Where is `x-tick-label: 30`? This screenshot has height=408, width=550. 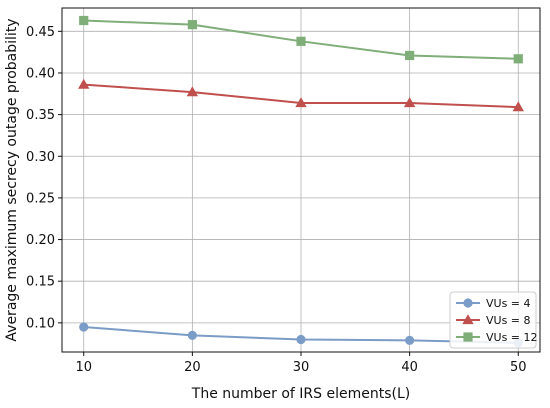 x-tick-label: 30 is located at coordinates (301, 367).